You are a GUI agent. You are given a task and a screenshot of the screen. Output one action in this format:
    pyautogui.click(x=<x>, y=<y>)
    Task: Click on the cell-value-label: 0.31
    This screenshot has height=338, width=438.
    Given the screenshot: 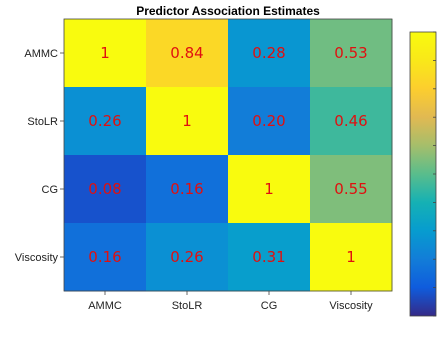 What is the action you would take?
    pyautogui.click(x=268, y=257)
    